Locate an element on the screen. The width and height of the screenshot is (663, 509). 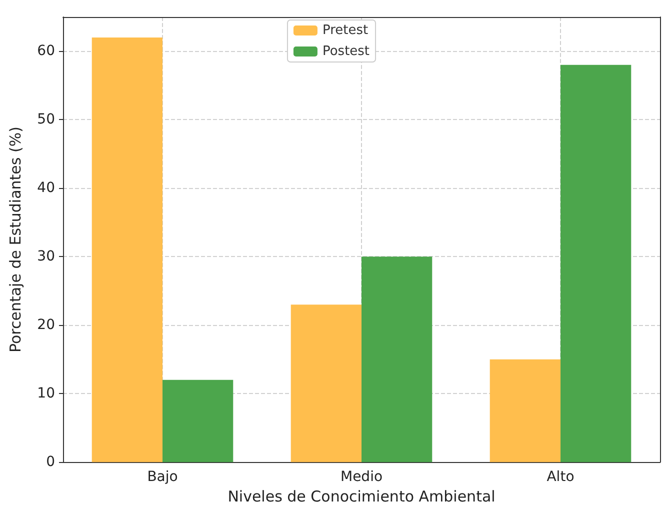
x-tick-label: Alto is located at coordinates (560, 477).